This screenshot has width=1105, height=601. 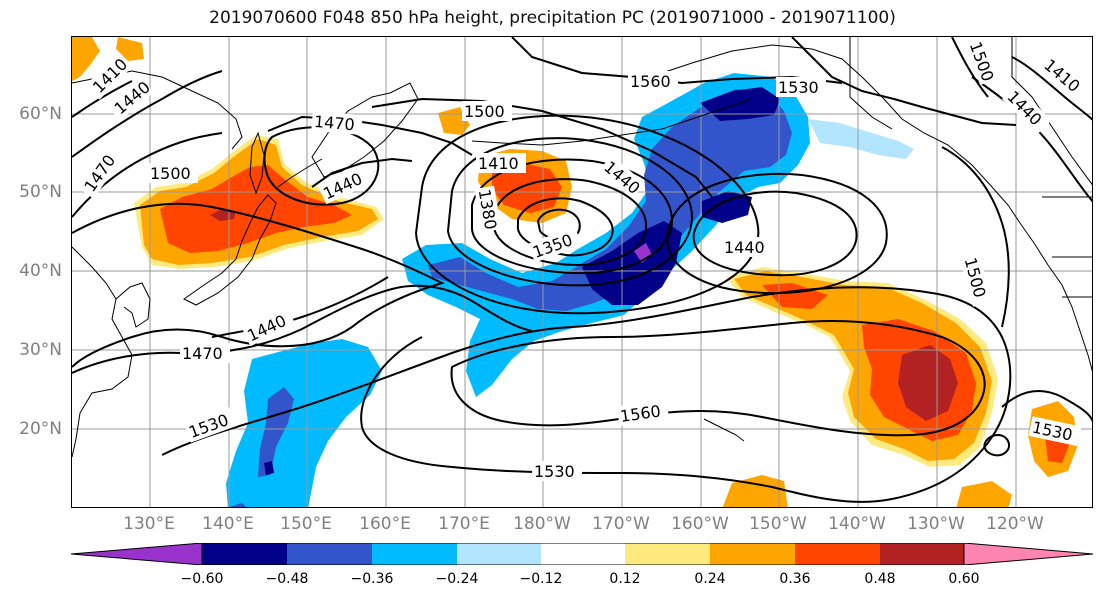 What do you see at coordinates (880, 579) in the screenshot?
I see `colorbar-label-048: 0.48` at bounding box center [880, 579].